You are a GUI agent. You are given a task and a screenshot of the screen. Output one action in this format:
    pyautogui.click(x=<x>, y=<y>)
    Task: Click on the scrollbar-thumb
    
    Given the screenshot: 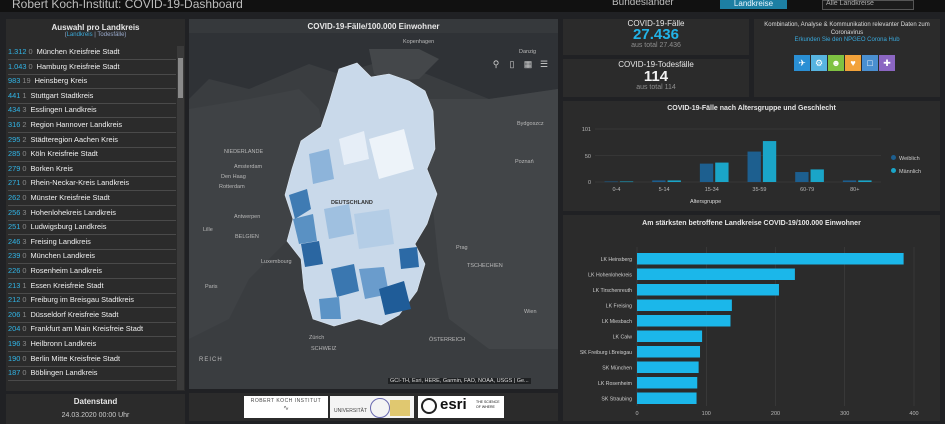 What is the action you would take?
    pyautogui.click(x=180, y=78)
    